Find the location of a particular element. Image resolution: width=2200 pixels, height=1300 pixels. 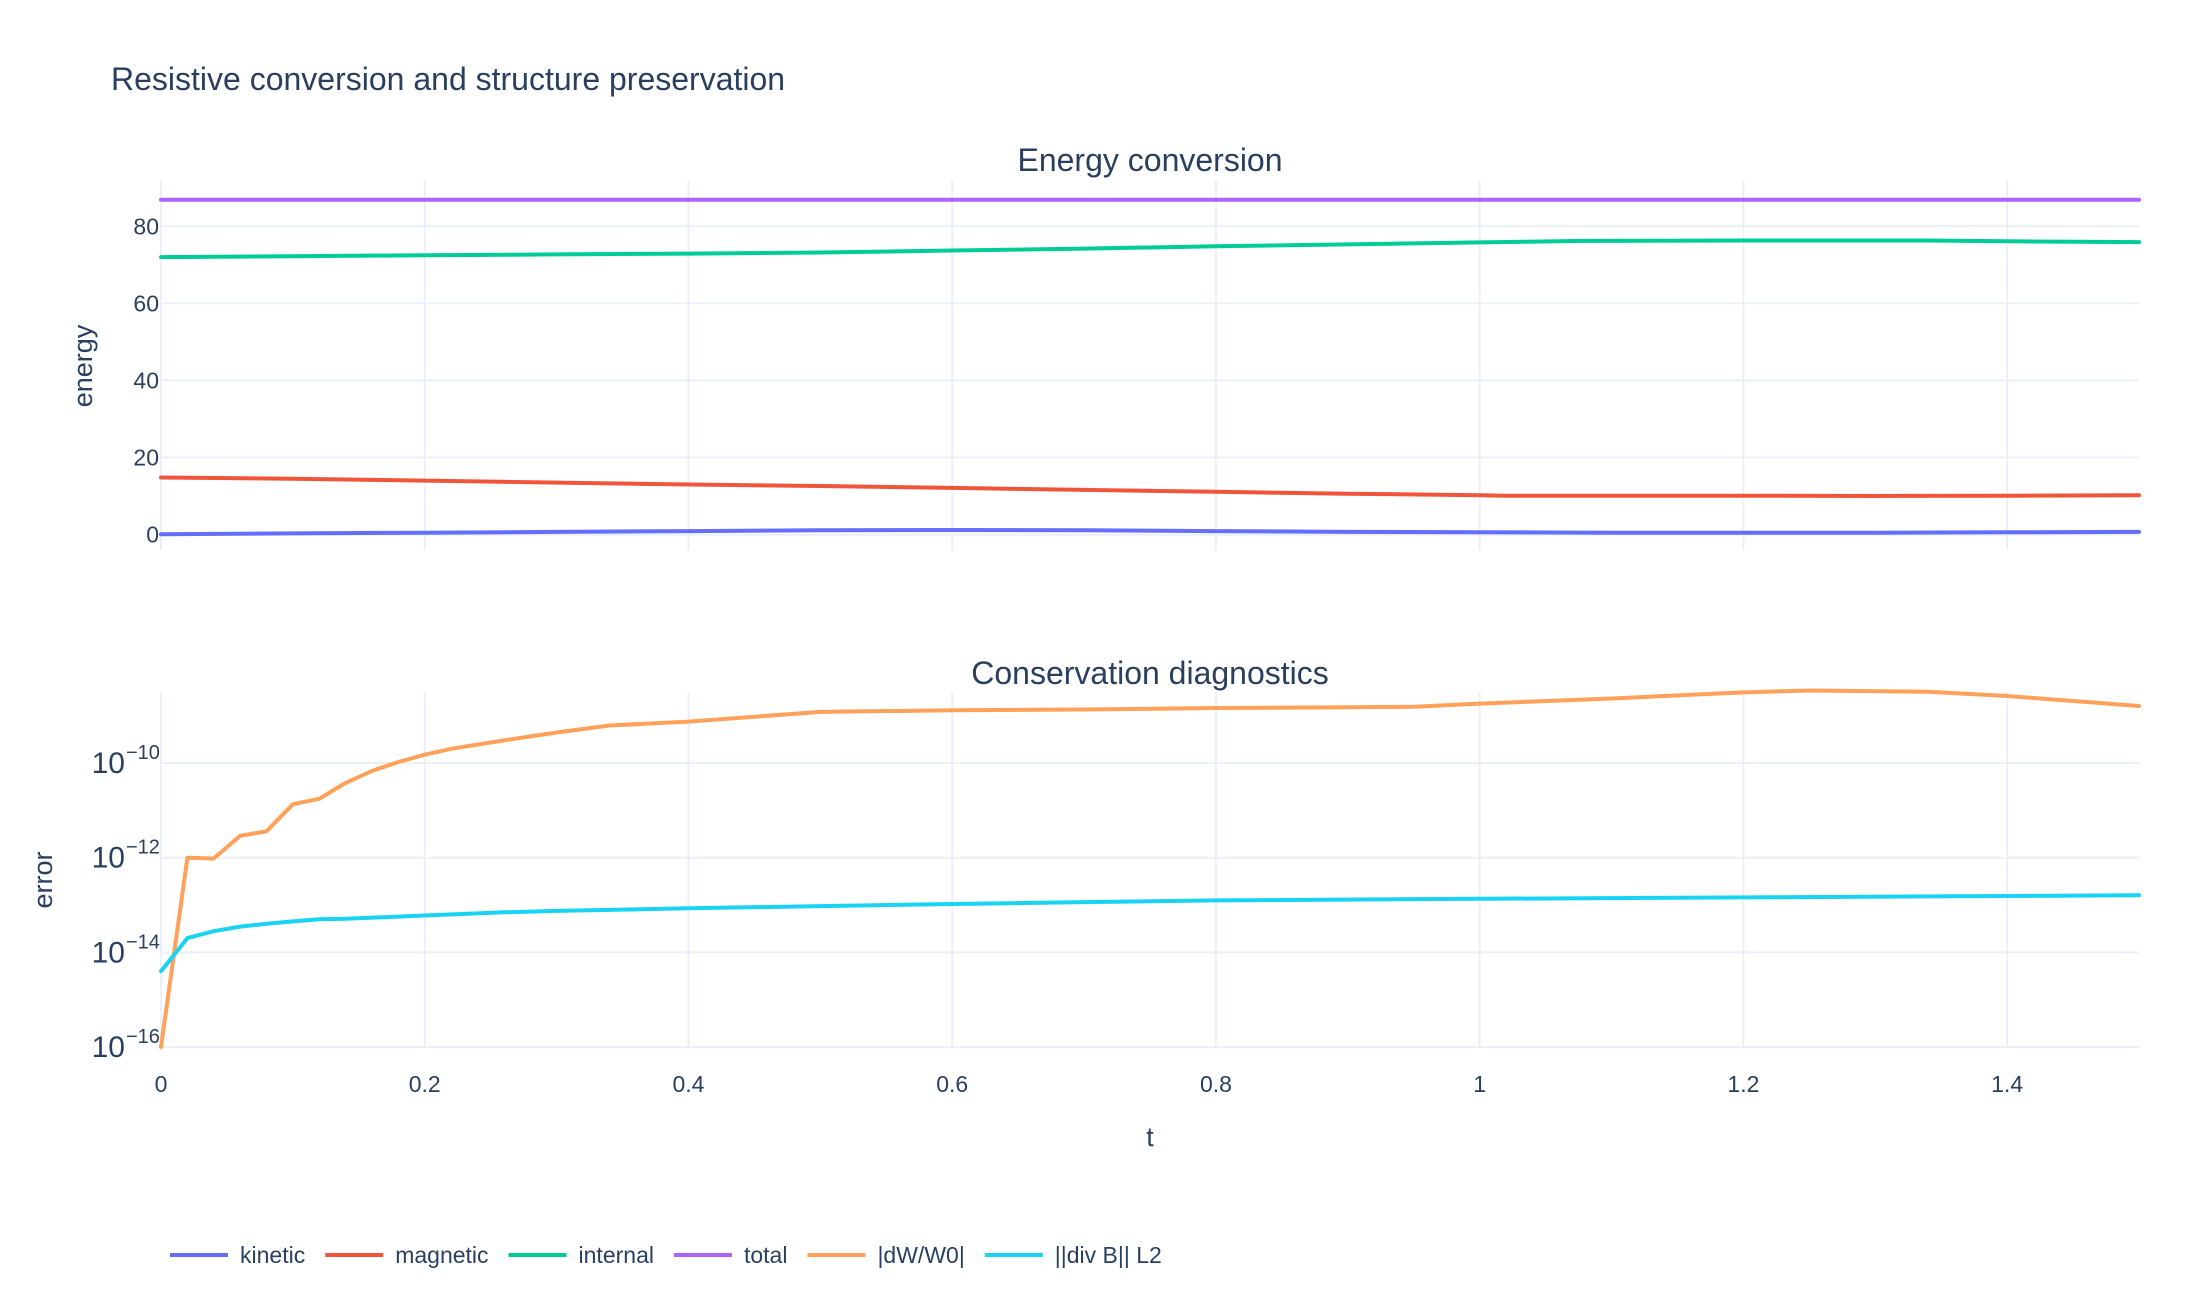

legend-label: internal is located at coordinates (616, 1255).